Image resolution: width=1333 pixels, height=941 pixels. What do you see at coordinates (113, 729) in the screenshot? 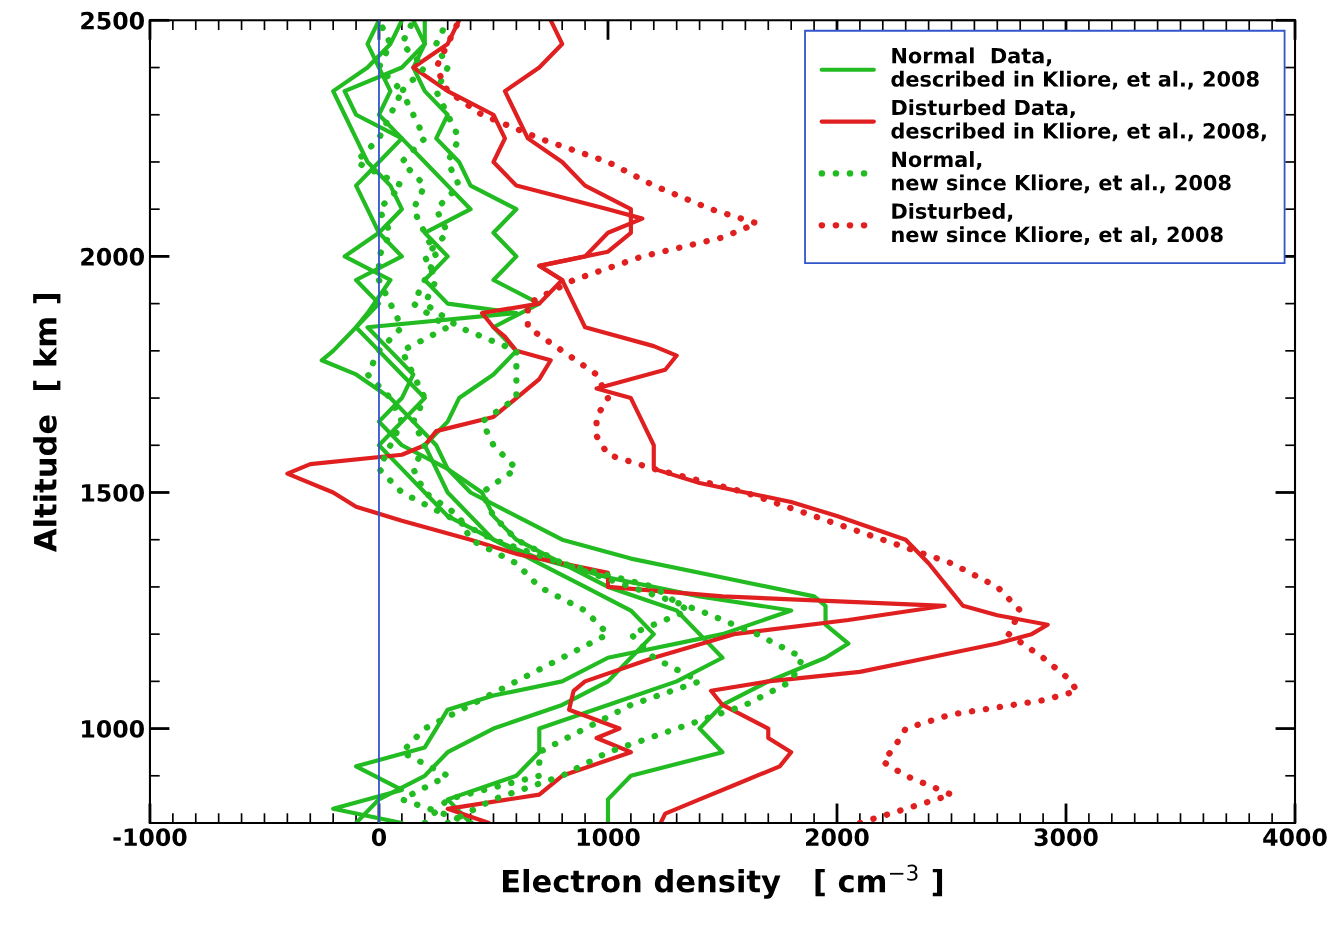
I see `y-tick-label: 1000` at bounding box center [113, 729].